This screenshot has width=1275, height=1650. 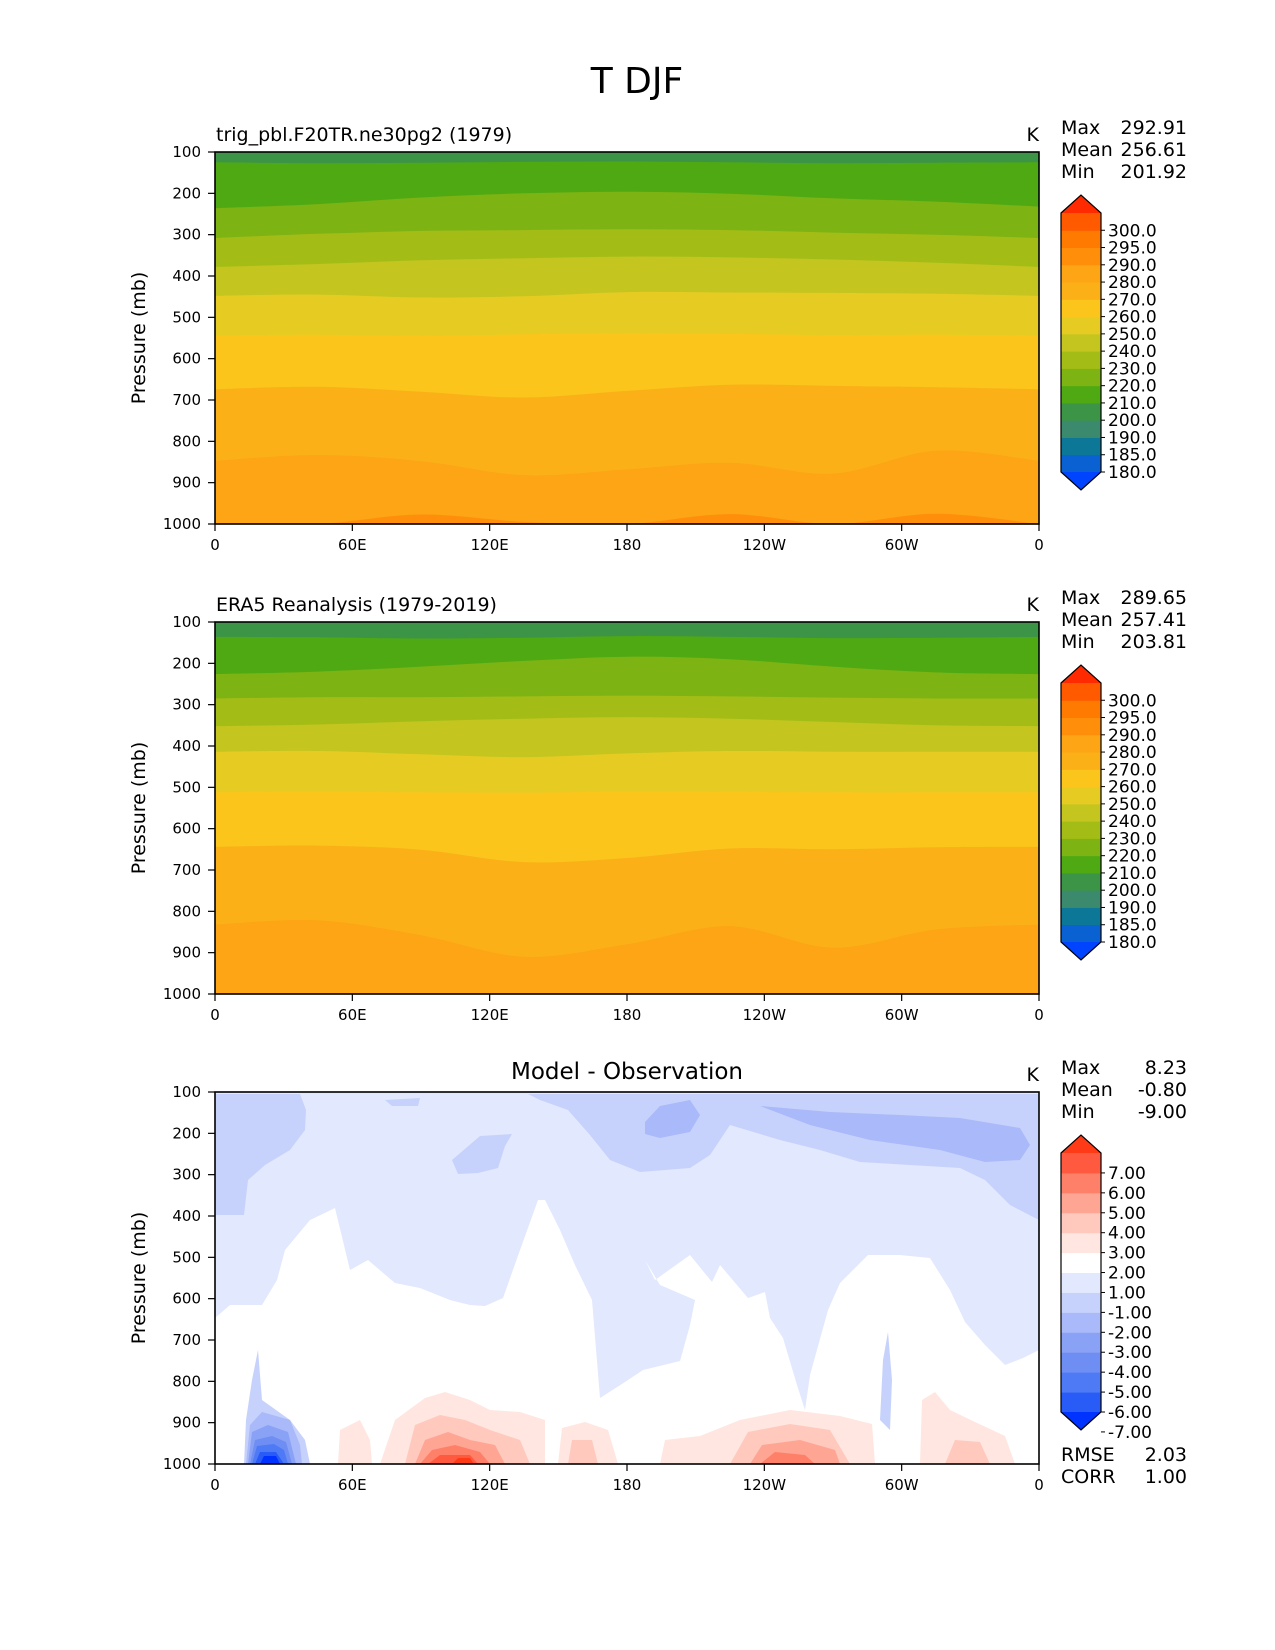 I want to click on stat-max-value: 289.65, so click(x=1154, y=598).